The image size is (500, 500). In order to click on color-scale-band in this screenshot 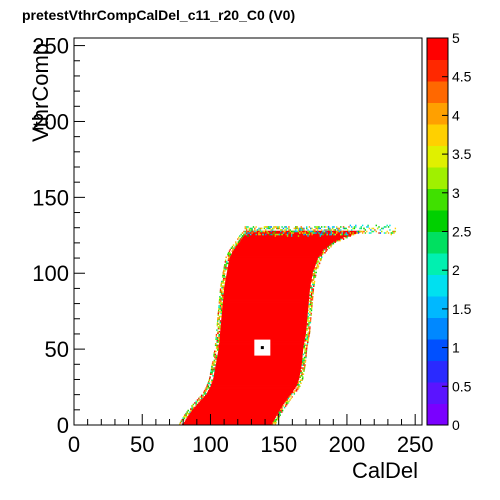, I will do `click(437, 221)`.